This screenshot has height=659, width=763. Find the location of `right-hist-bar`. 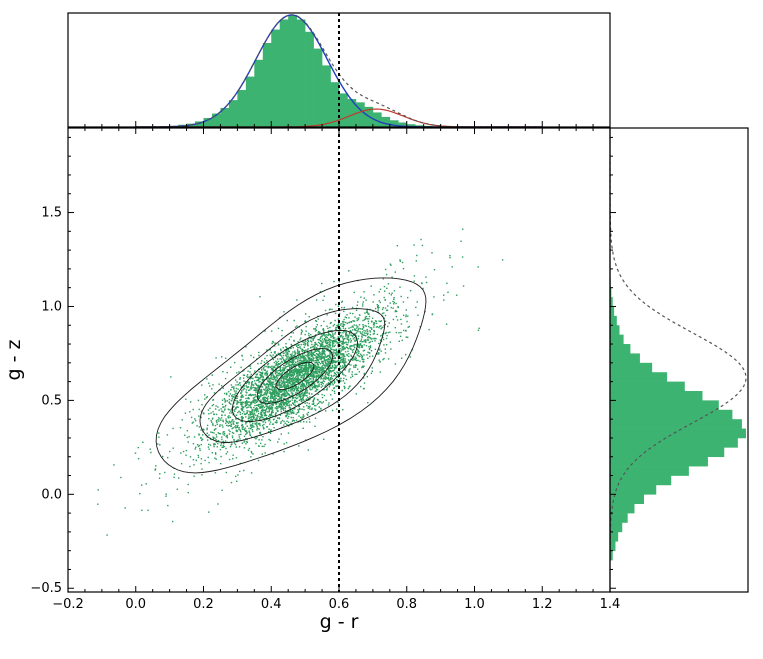

right-hist-bar is located at coordinates (611, 292).